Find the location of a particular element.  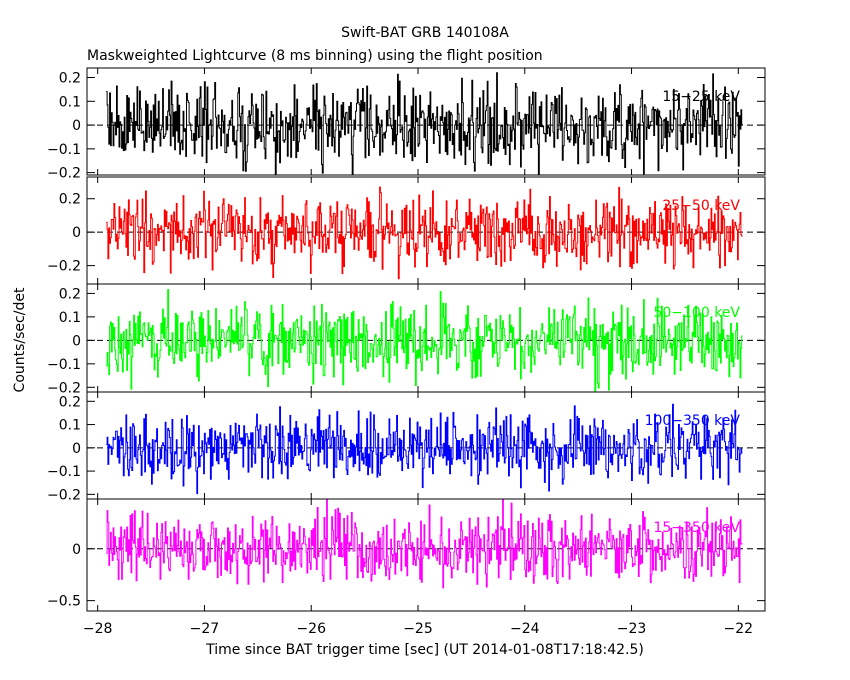

series-label: 15−25 keV is located at coordinates (701, 97).